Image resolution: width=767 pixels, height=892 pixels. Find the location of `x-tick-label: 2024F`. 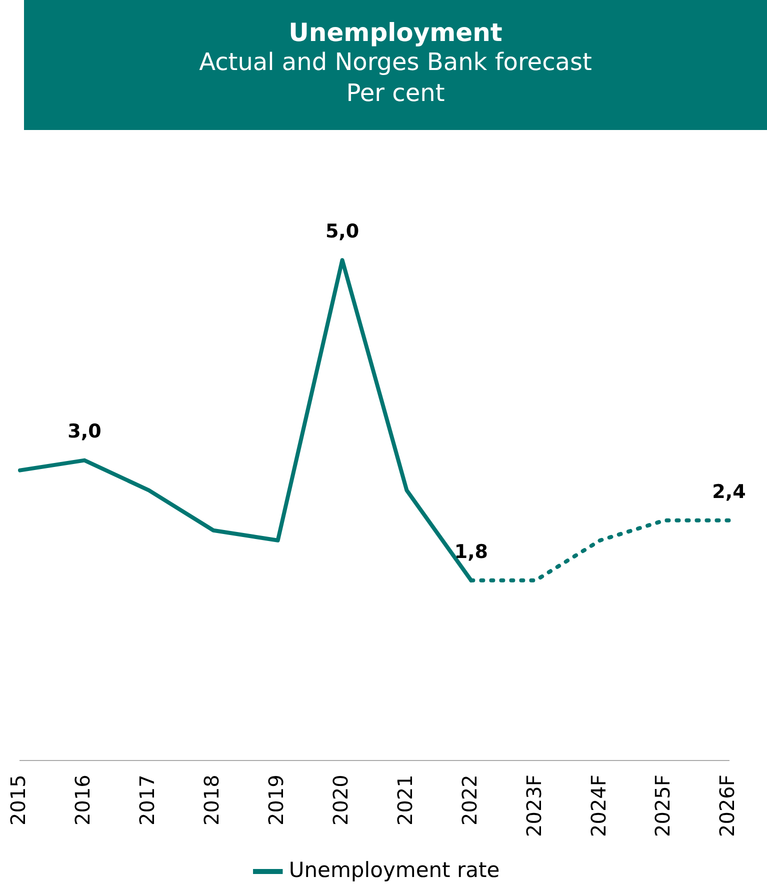

x-tick-label: 2024F is located at coordinates (598, 806).